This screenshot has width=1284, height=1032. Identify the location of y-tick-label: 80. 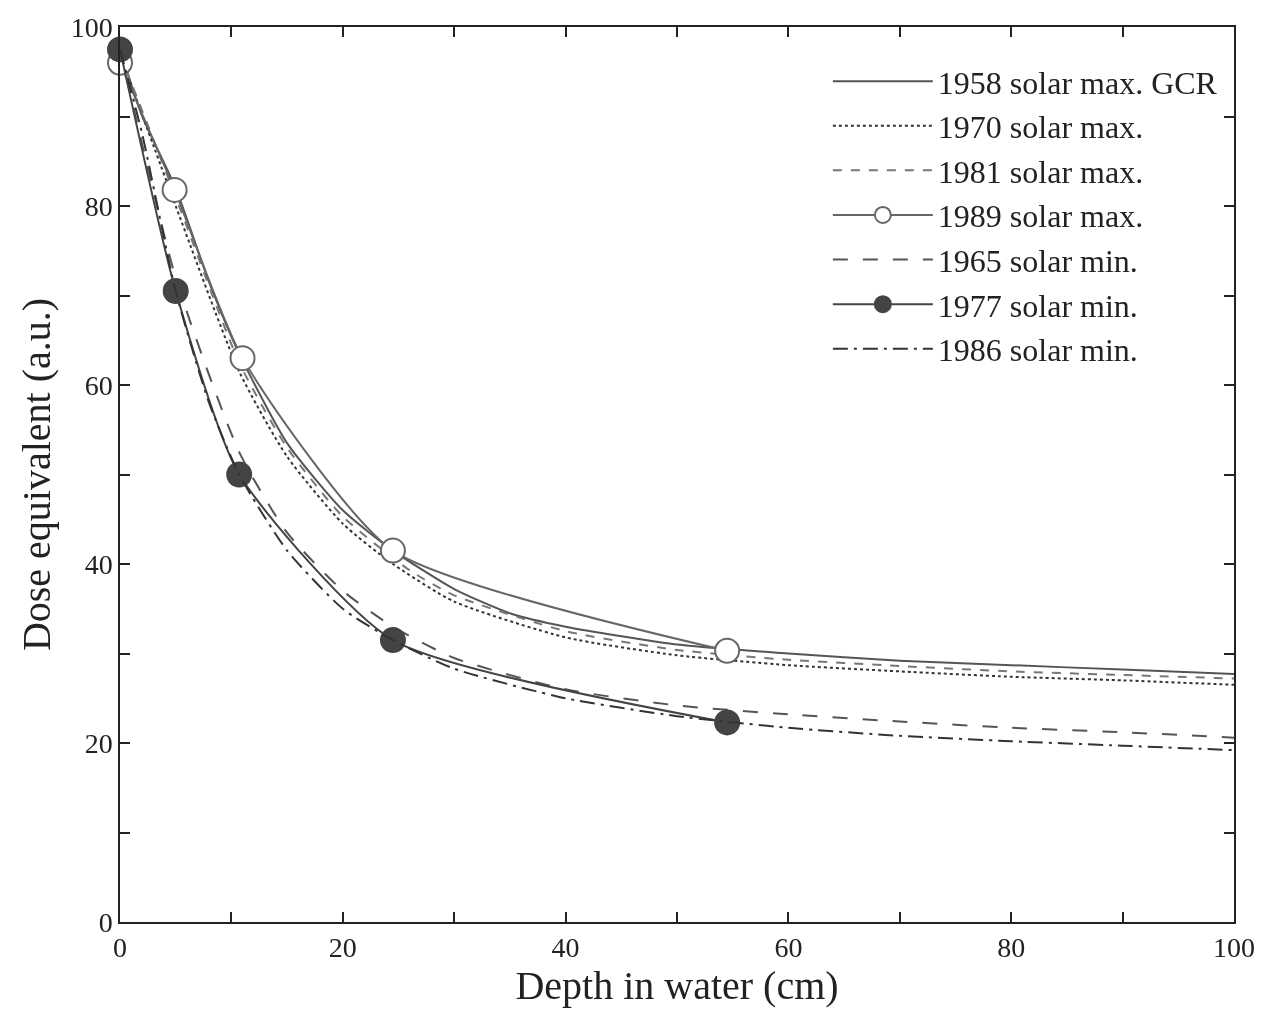
(98, 206).